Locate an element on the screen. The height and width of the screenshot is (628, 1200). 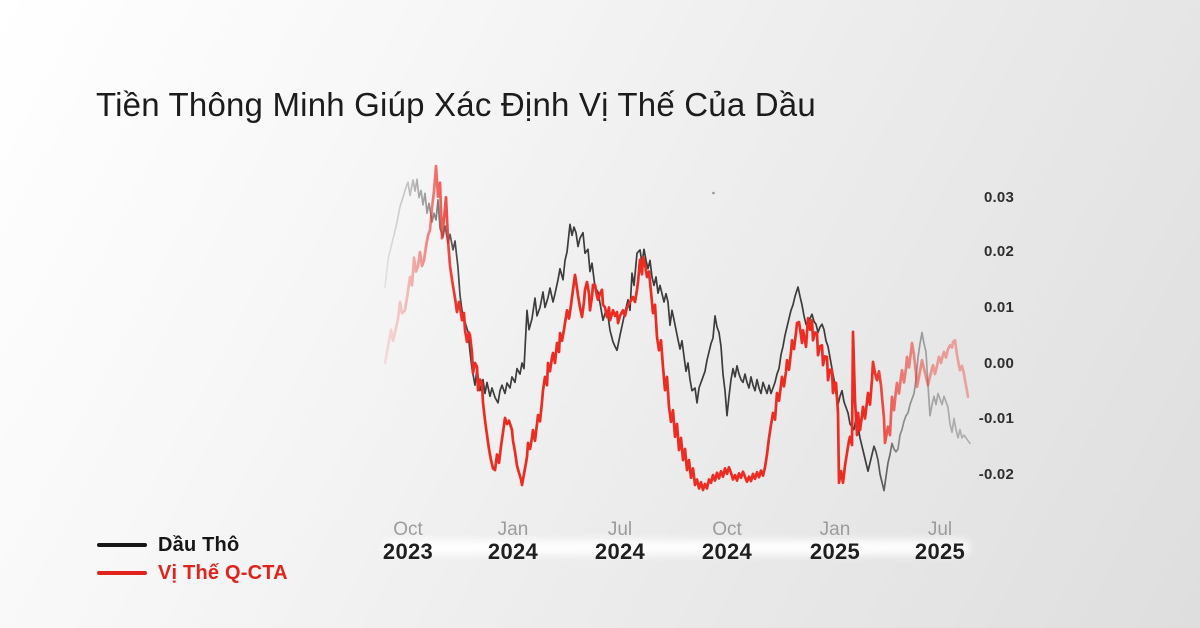
legend-item-crude-oil: Dầu Thô is located at coordinates (192, 545).